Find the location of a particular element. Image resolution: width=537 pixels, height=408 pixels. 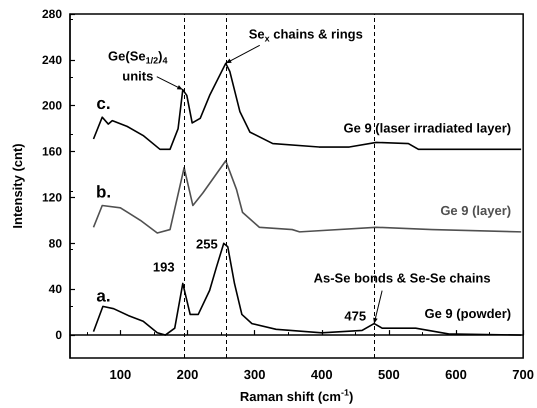

y-tick-label: 80 is located at coordinates (55, 243).